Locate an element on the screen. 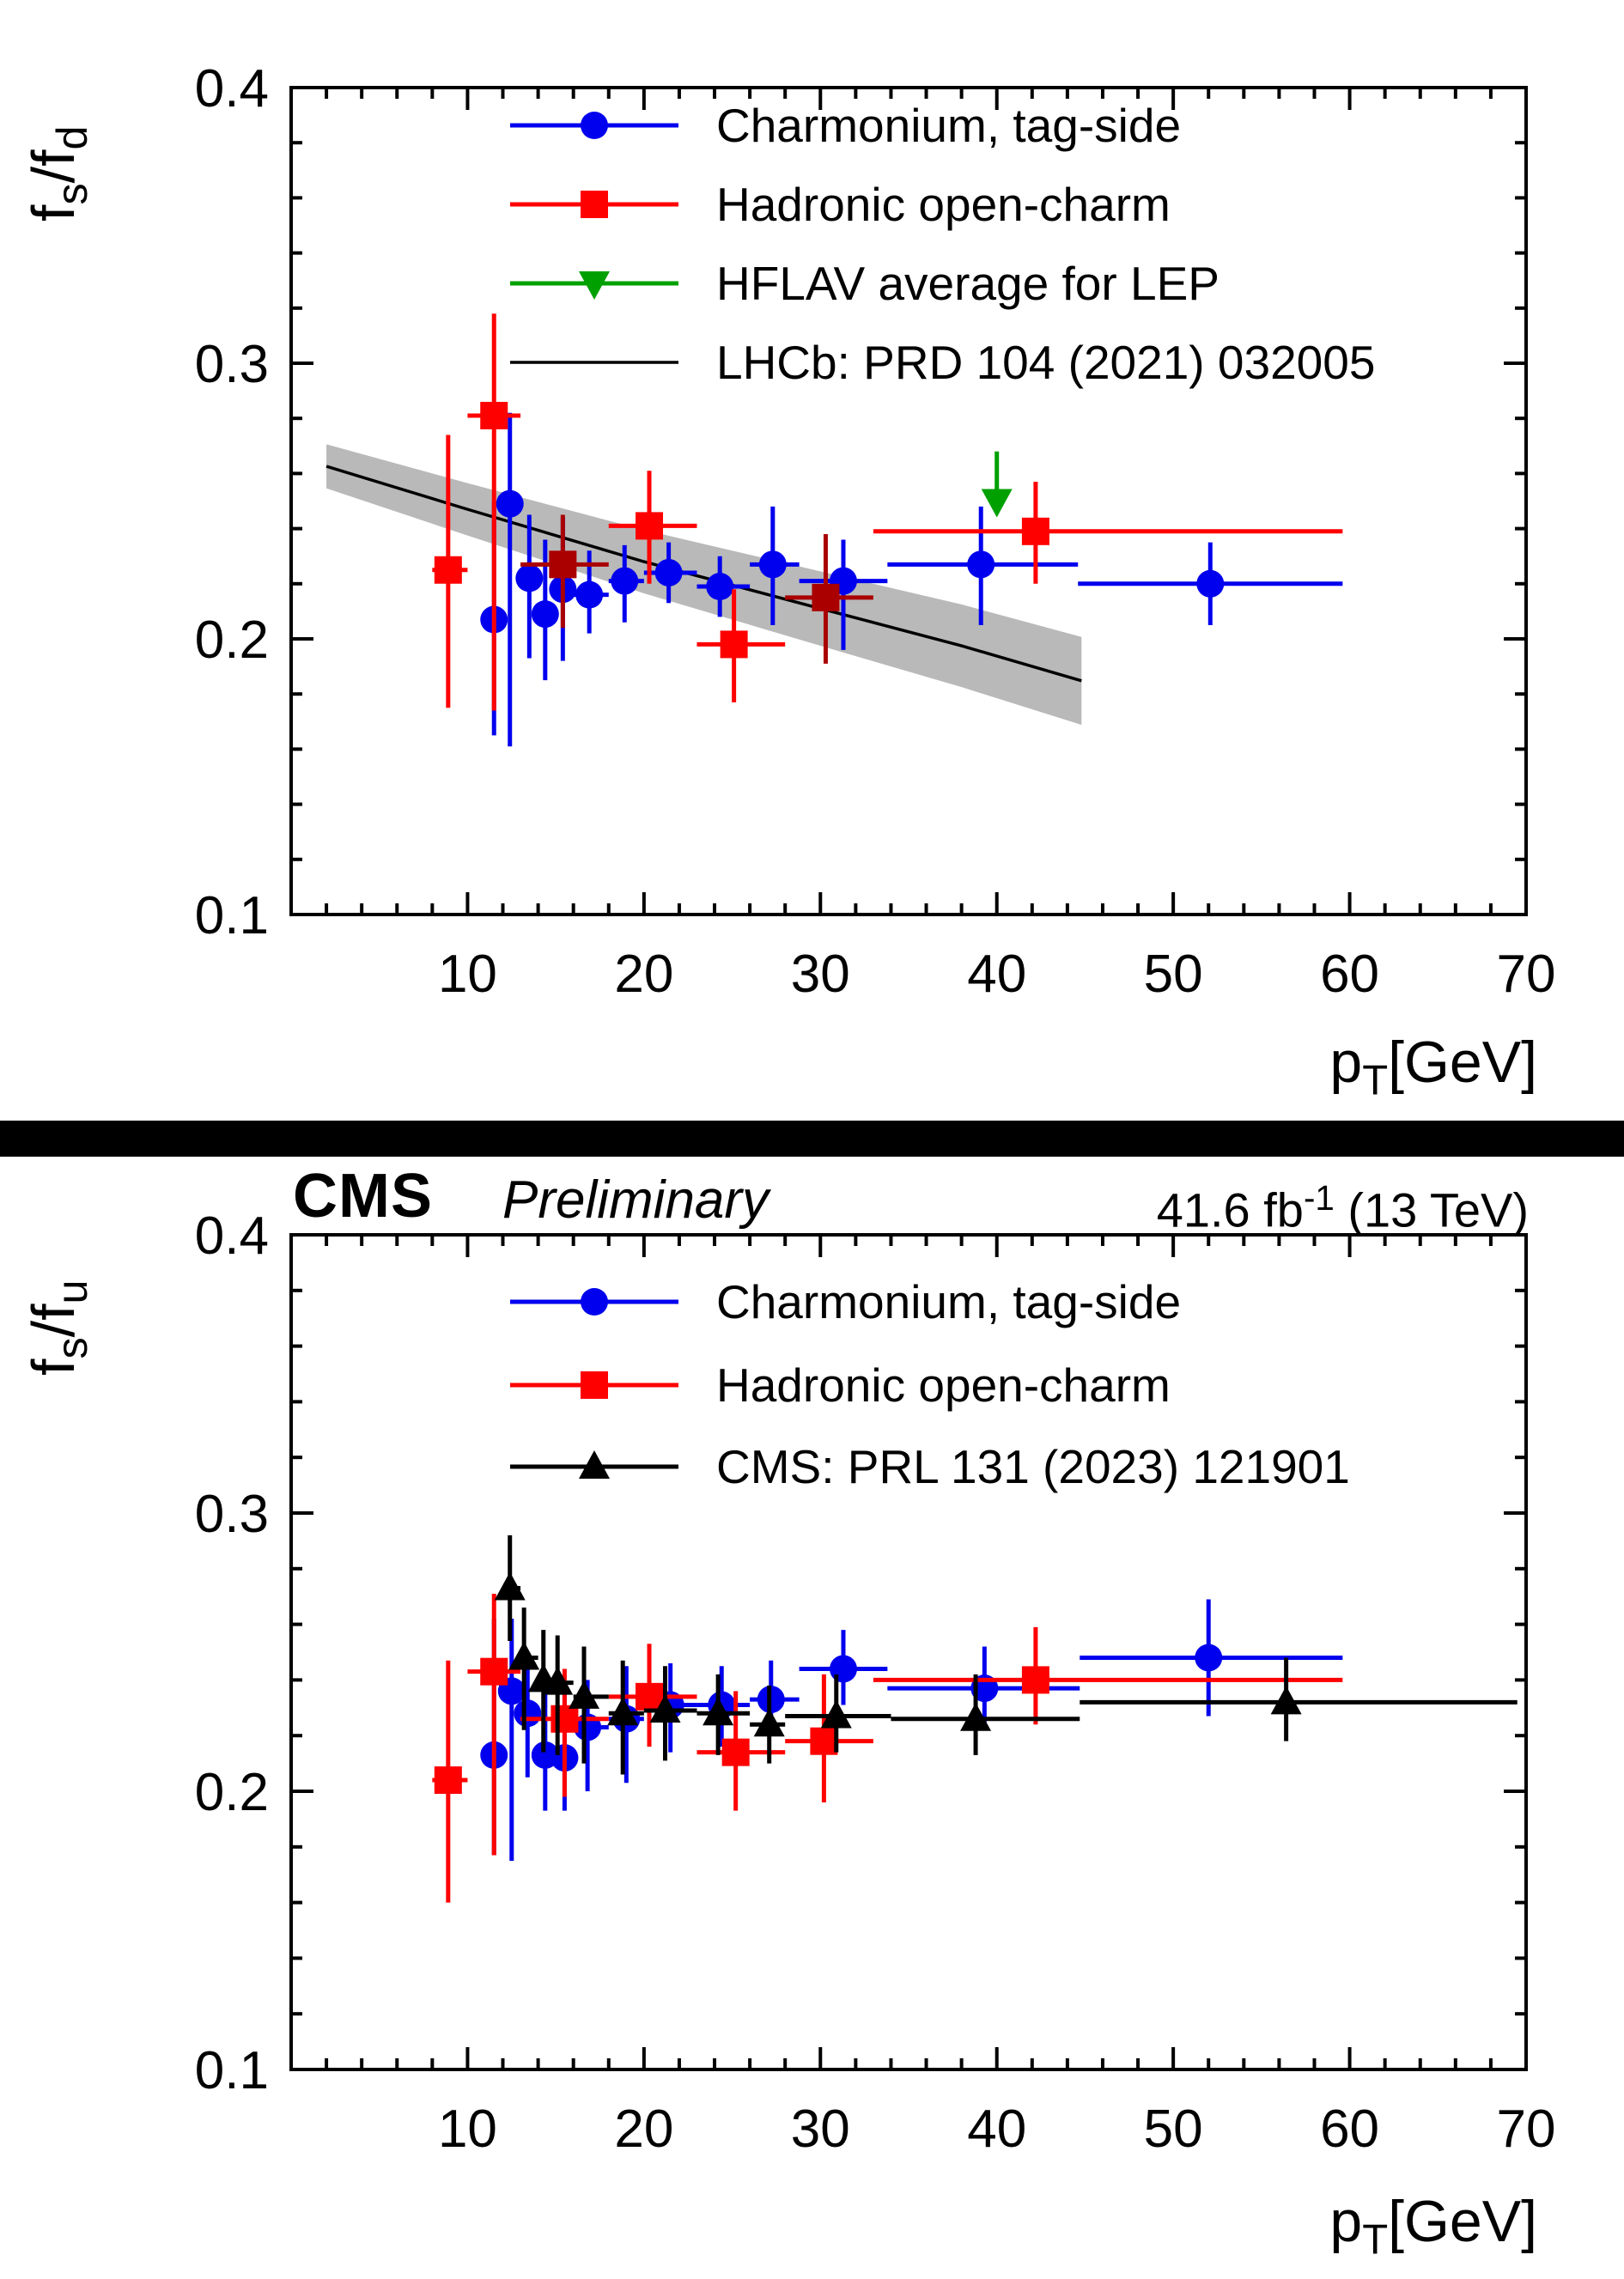  legend-label: HFLAV average for LEP is located at coordinates (968, 283).